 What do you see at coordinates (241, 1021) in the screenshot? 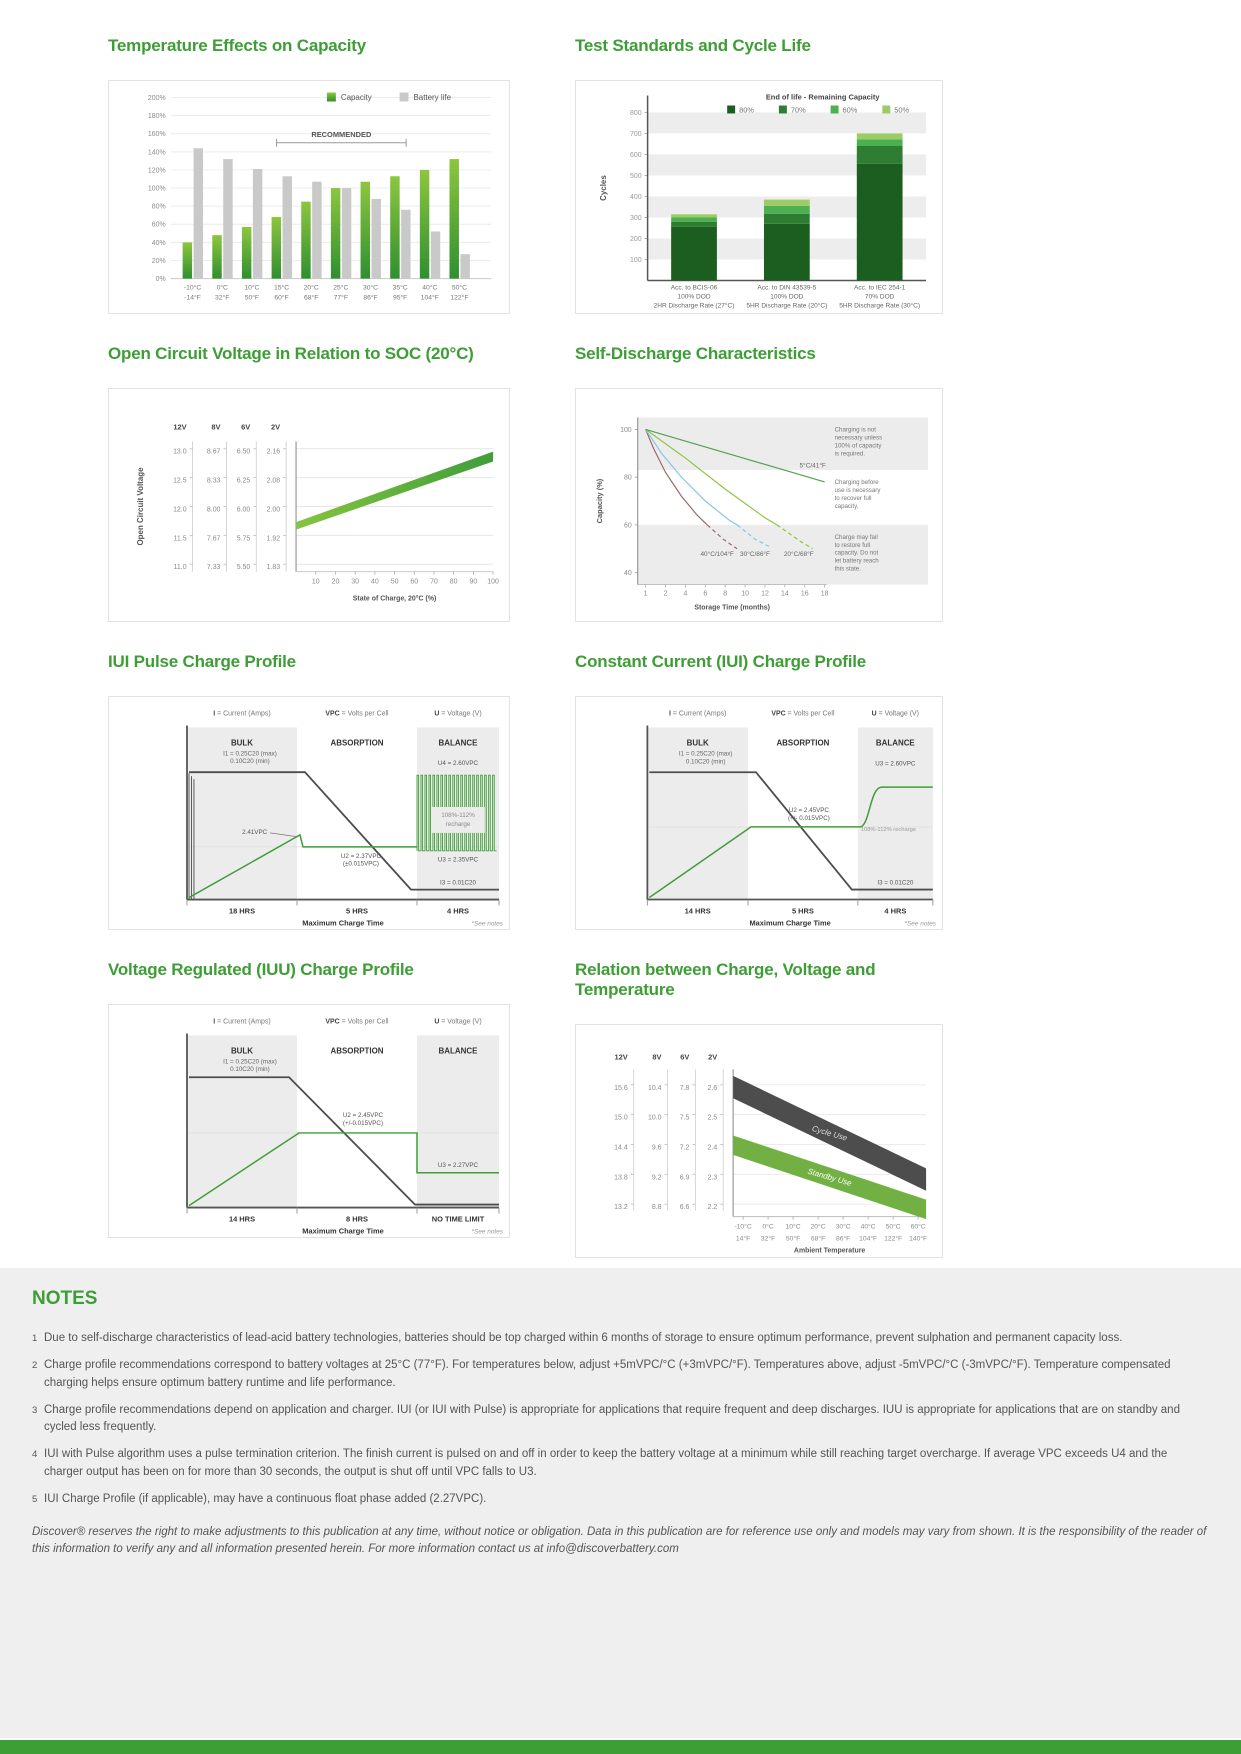
I see `svg-text: I = Current (Amps)` at bounding box center [241, 1021].